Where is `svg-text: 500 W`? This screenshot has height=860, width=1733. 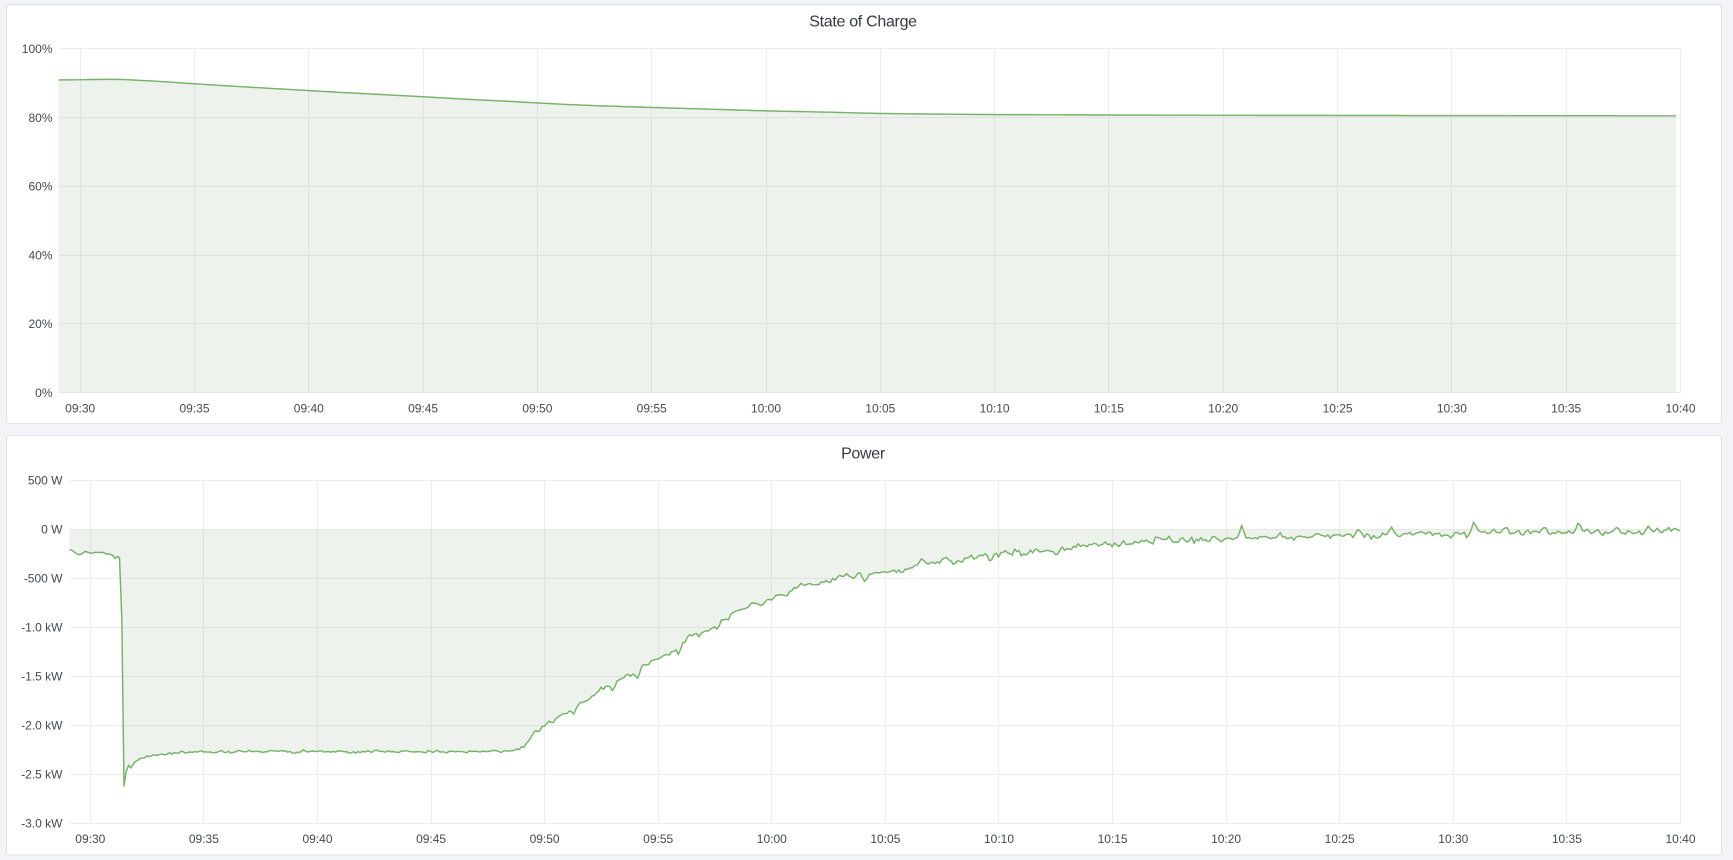
svg-text: 500 W is located at coordinates (45, 481).